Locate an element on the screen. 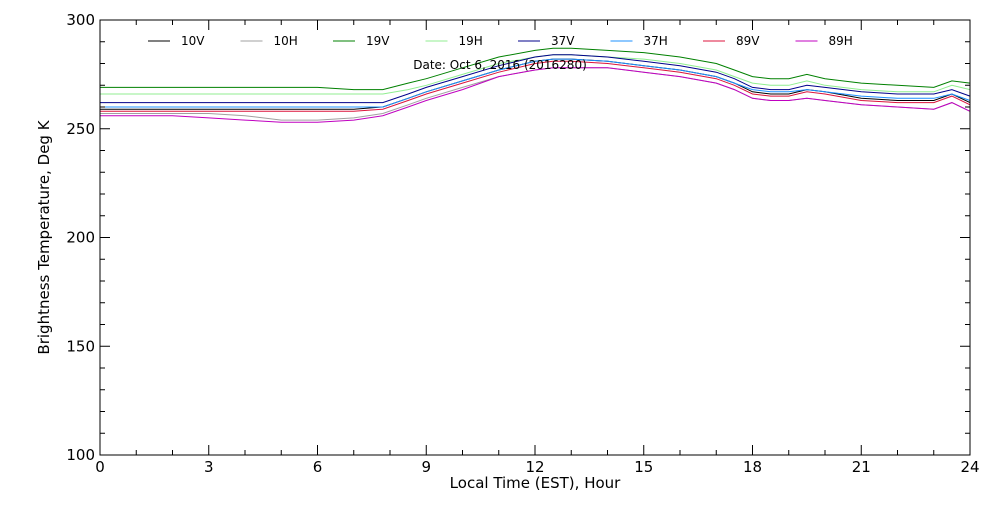  x-tick-label: 15 is located at coordinates (643, 467).